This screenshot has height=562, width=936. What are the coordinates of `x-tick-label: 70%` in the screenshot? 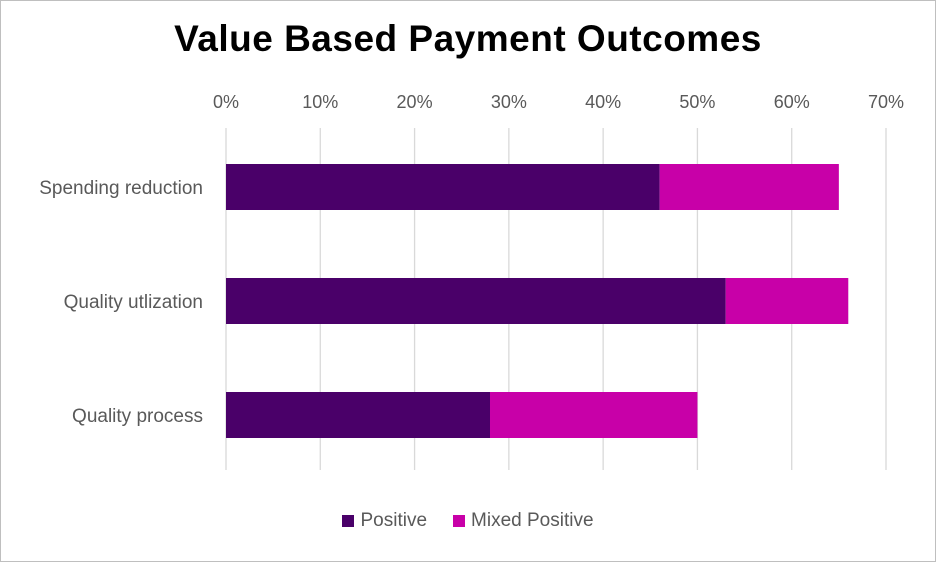 It's located at (886, 102).